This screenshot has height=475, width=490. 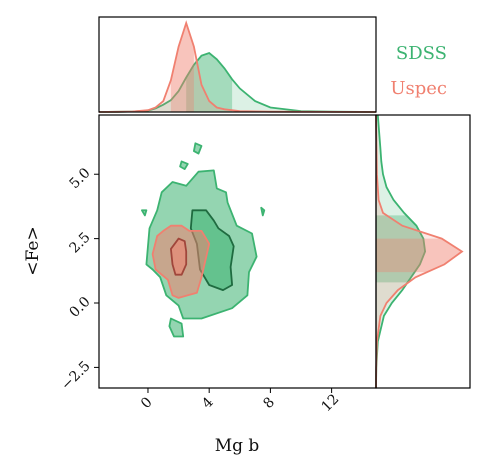 I want to click on uspec-marginal-y-line, so click(x=419, y=251).